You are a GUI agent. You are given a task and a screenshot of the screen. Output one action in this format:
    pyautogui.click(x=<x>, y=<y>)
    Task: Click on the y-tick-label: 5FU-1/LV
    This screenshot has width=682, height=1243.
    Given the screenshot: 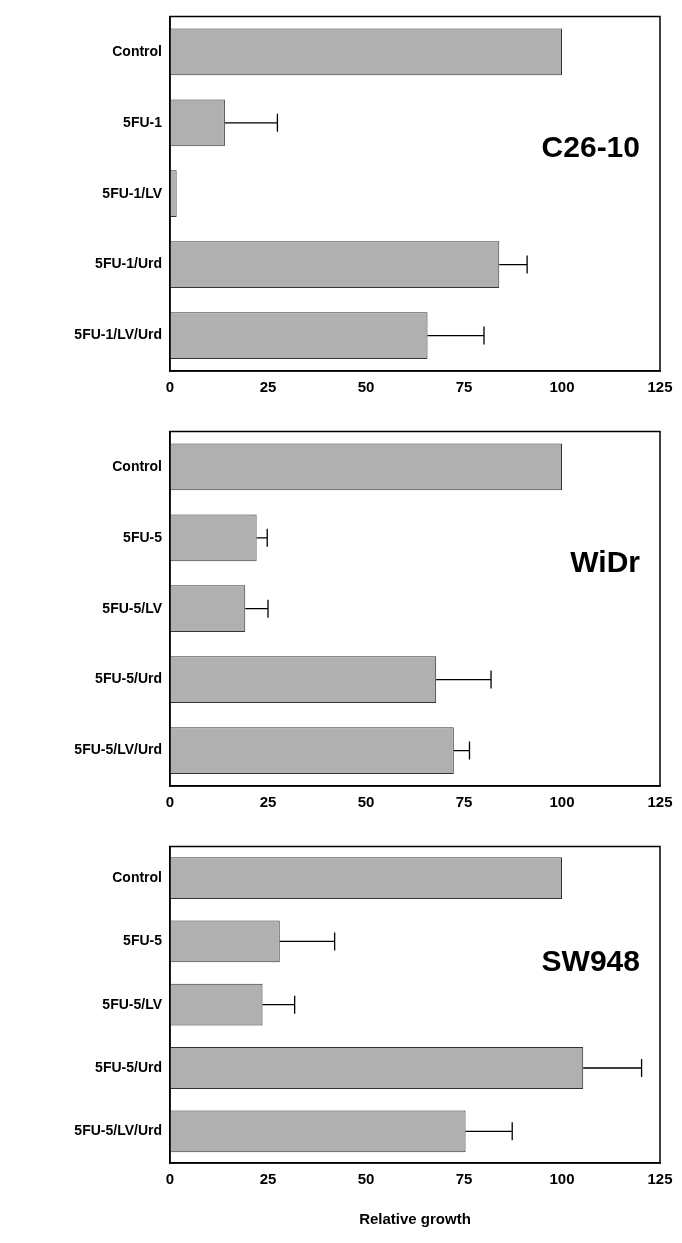 What is the action you would take?
    pyautogui.click(x=132, y=192)
    